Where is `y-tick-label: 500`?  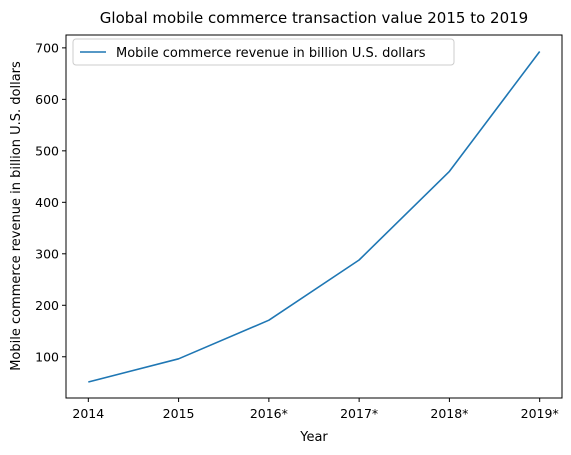
y-tick-label: 500 is located at coordinates (47, 150).